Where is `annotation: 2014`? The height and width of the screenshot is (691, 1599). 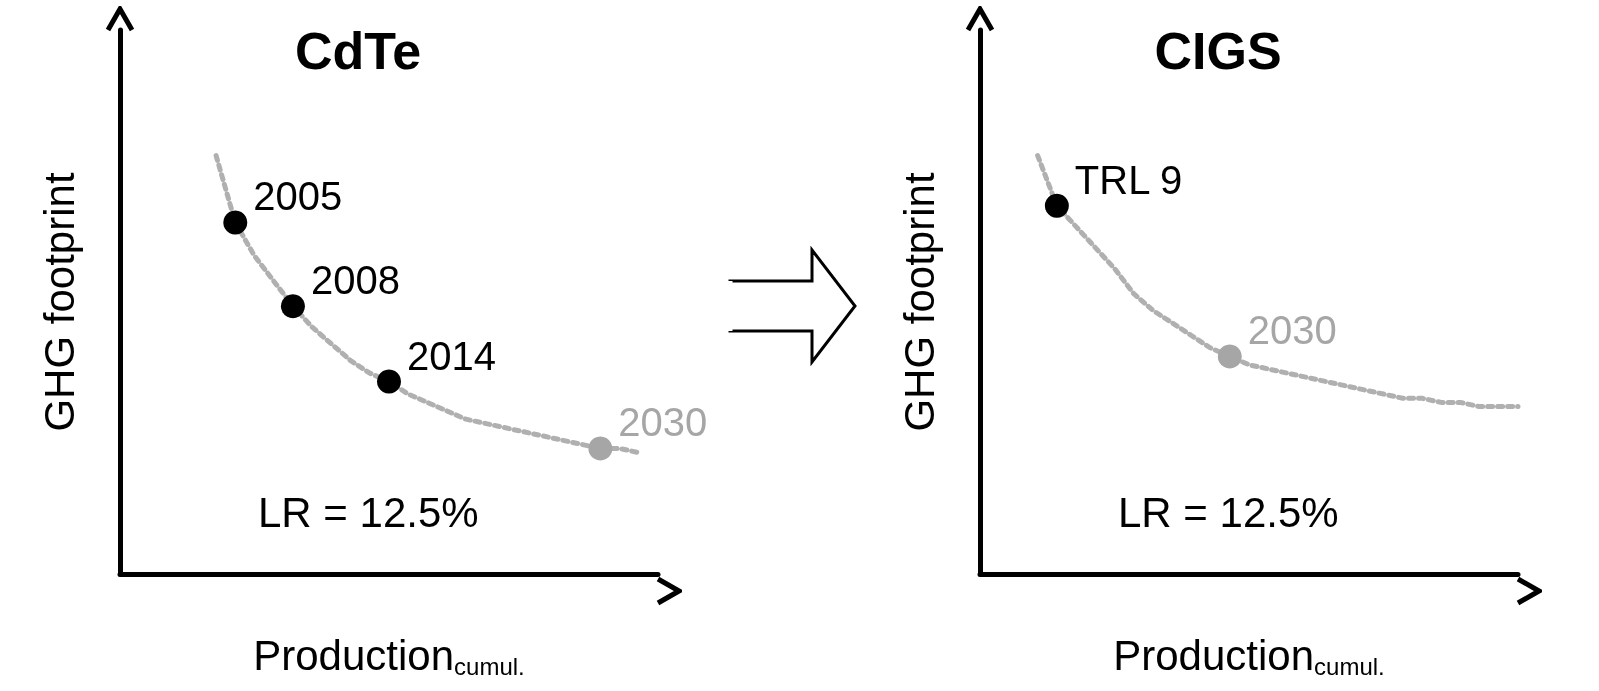 annotation: 2014 is located at coordinates (451, 355).